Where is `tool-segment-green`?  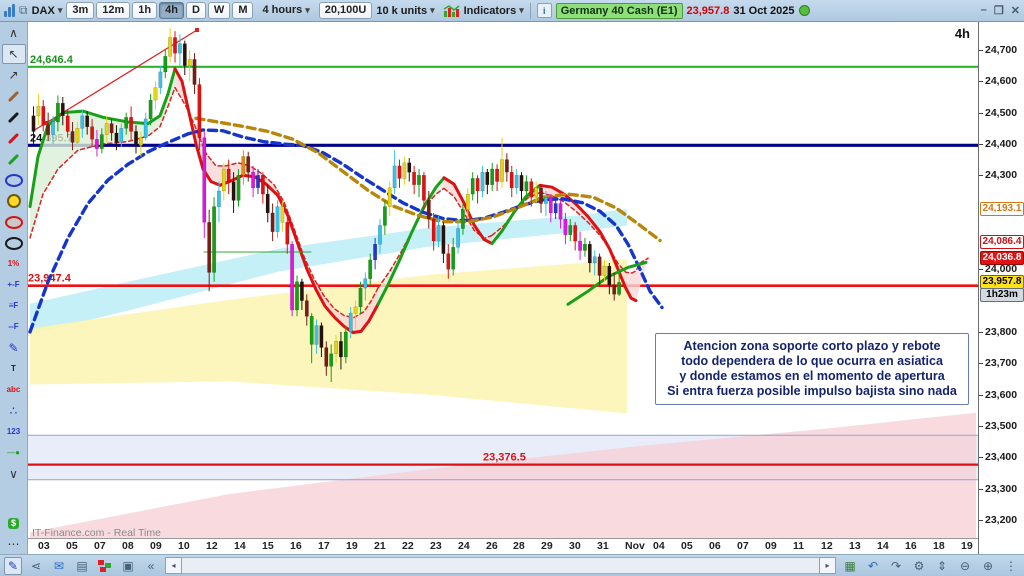 tool-segment-green is located at coordinates (14, 159).